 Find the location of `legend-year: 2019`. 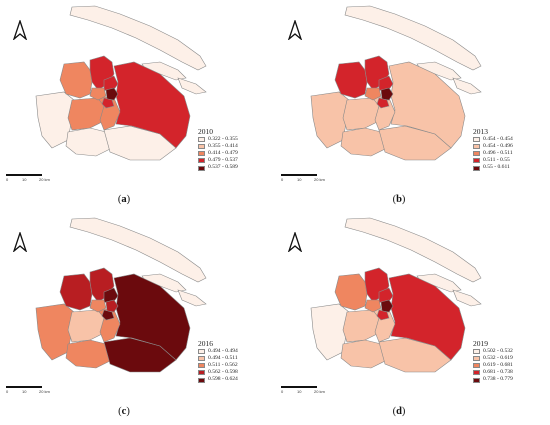

legend-year: 2019 is located at coordinates (480, 343).